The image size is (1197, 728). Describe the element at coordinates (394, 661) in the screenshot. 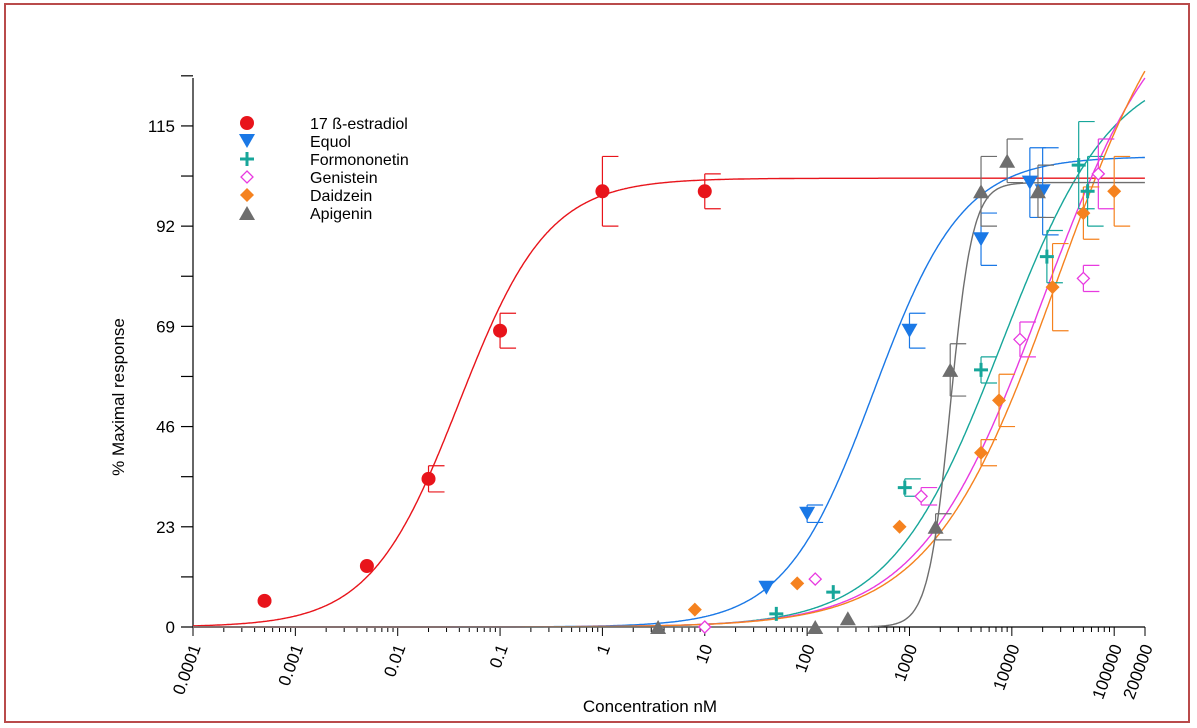

I see `x-tick-label: 0.01` at that location.